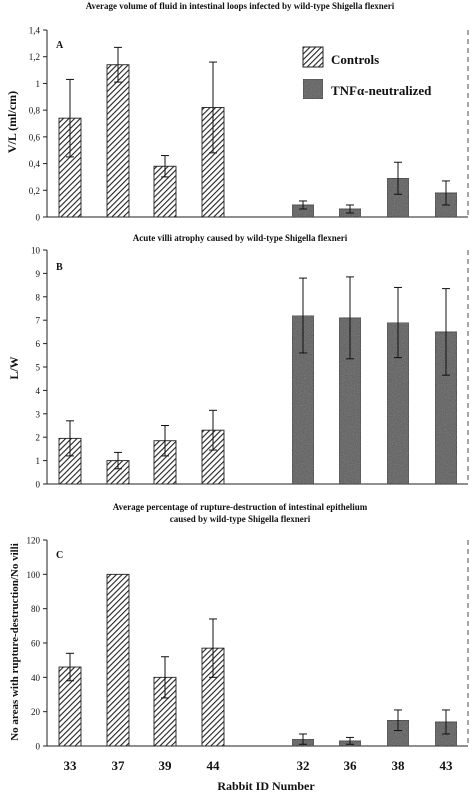 The height and width of the screenshot is (801, 474). What do you see at coordinates (38, 297) in the screenshot?
I see `panel-b-y-tick-label: 8` at bounding box center [38, 297].